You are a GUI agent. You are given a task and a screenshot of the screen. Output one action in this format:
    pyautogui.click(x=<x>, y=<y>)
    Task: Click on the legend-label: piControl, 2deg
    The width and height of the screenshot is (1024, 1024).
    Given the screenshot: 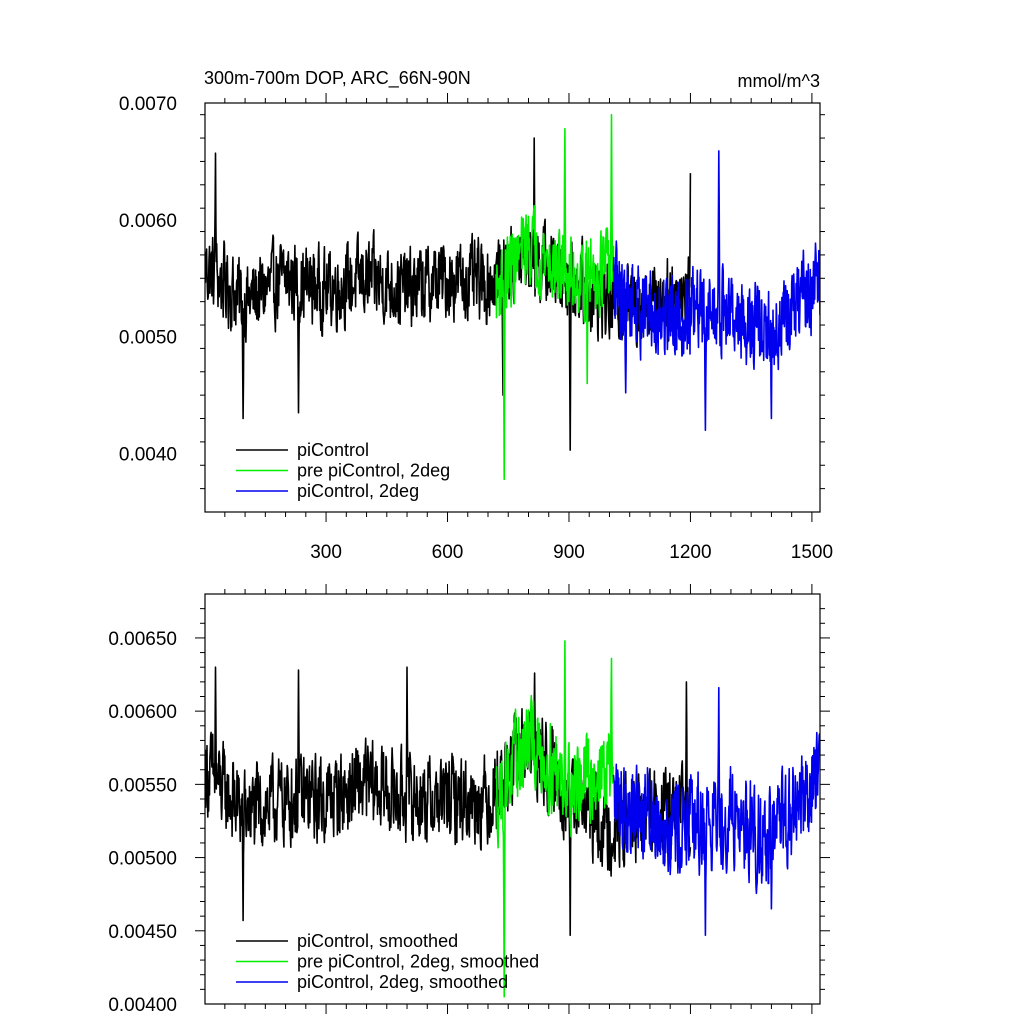 What is the action you would take?
    pyautogui.click(x=358, y=491)
    